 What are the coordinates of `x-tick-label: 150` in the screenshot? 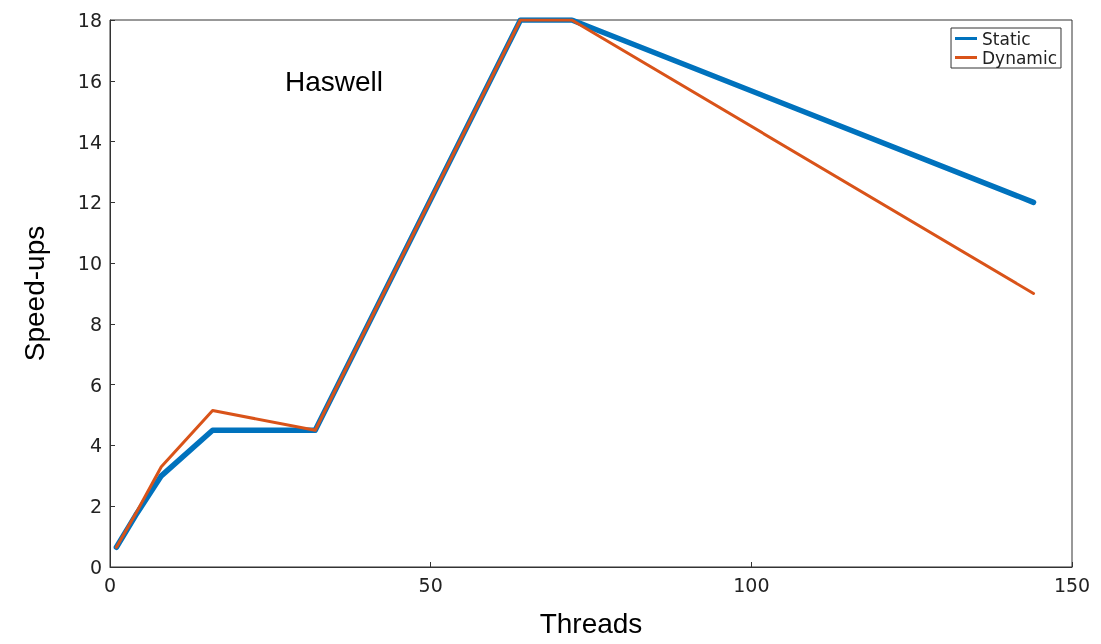 It's located at (1072, 584).